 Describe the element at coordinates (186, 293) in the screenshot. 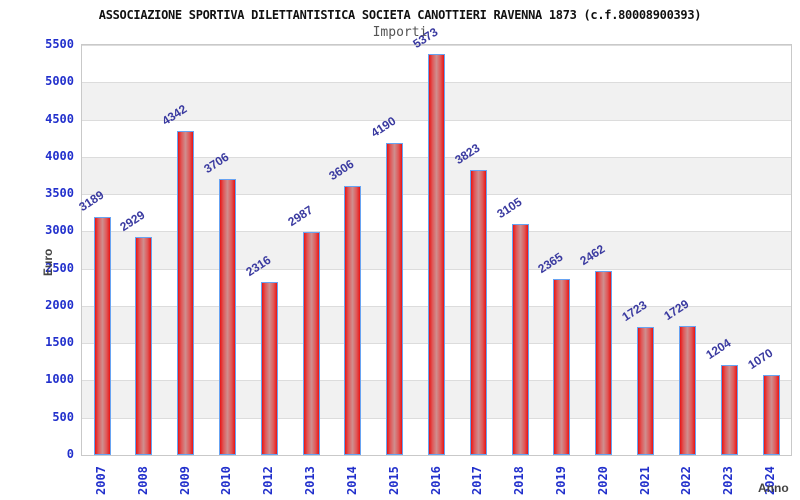

I see `bar-2009` at that location.